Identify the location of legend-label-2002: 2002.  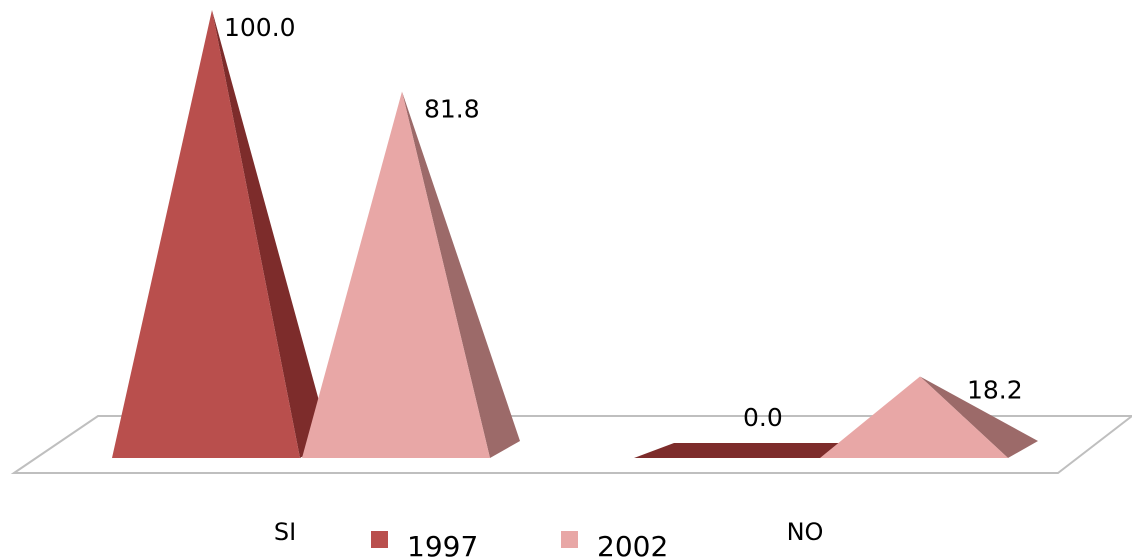
(632, 544).